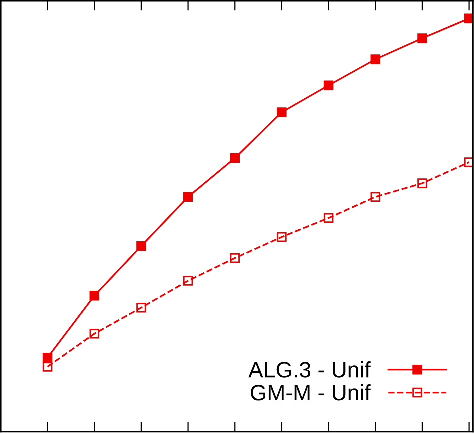 This screenshot has width=474, height=434. What do you see at coordinates (309, 370) in the screenshot?
I see `legend-label: ALG.3 - Unif` at bounding box center [309, 370].